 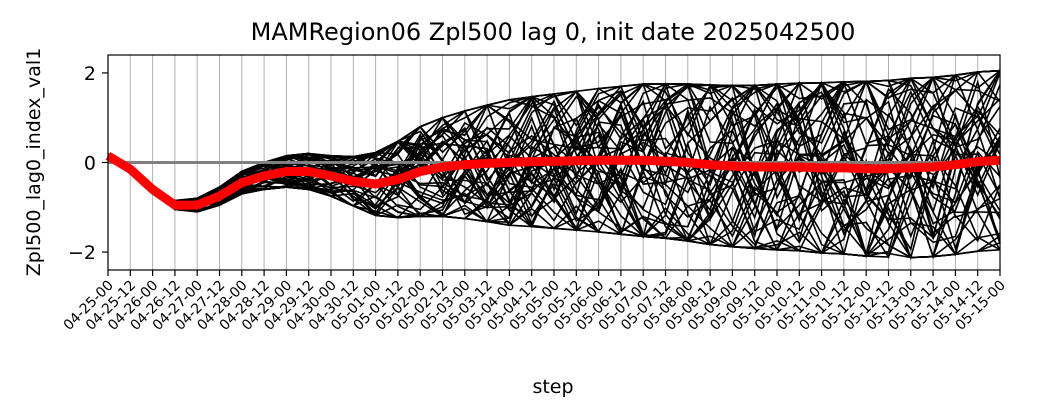 I want to click on y-axis-ticks: −2 0 2, so click(x=88, y=163).